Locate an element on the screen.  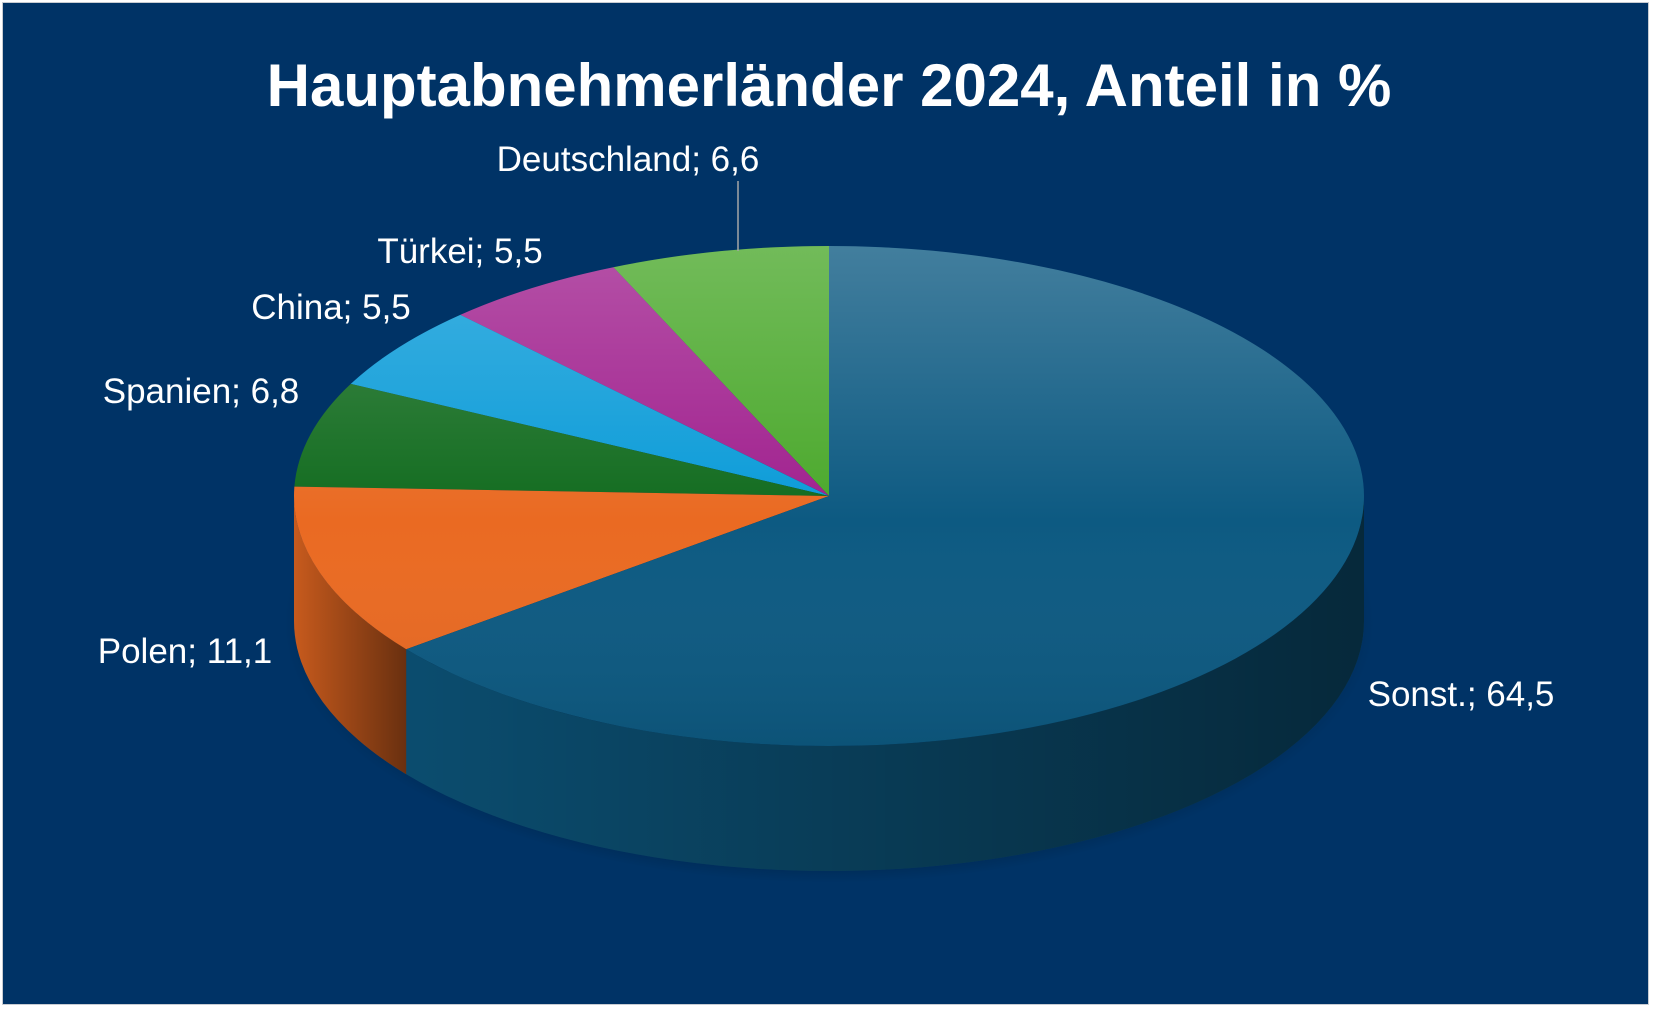
data-label-china: China; 5,5 is located at coordinates (331, 307).